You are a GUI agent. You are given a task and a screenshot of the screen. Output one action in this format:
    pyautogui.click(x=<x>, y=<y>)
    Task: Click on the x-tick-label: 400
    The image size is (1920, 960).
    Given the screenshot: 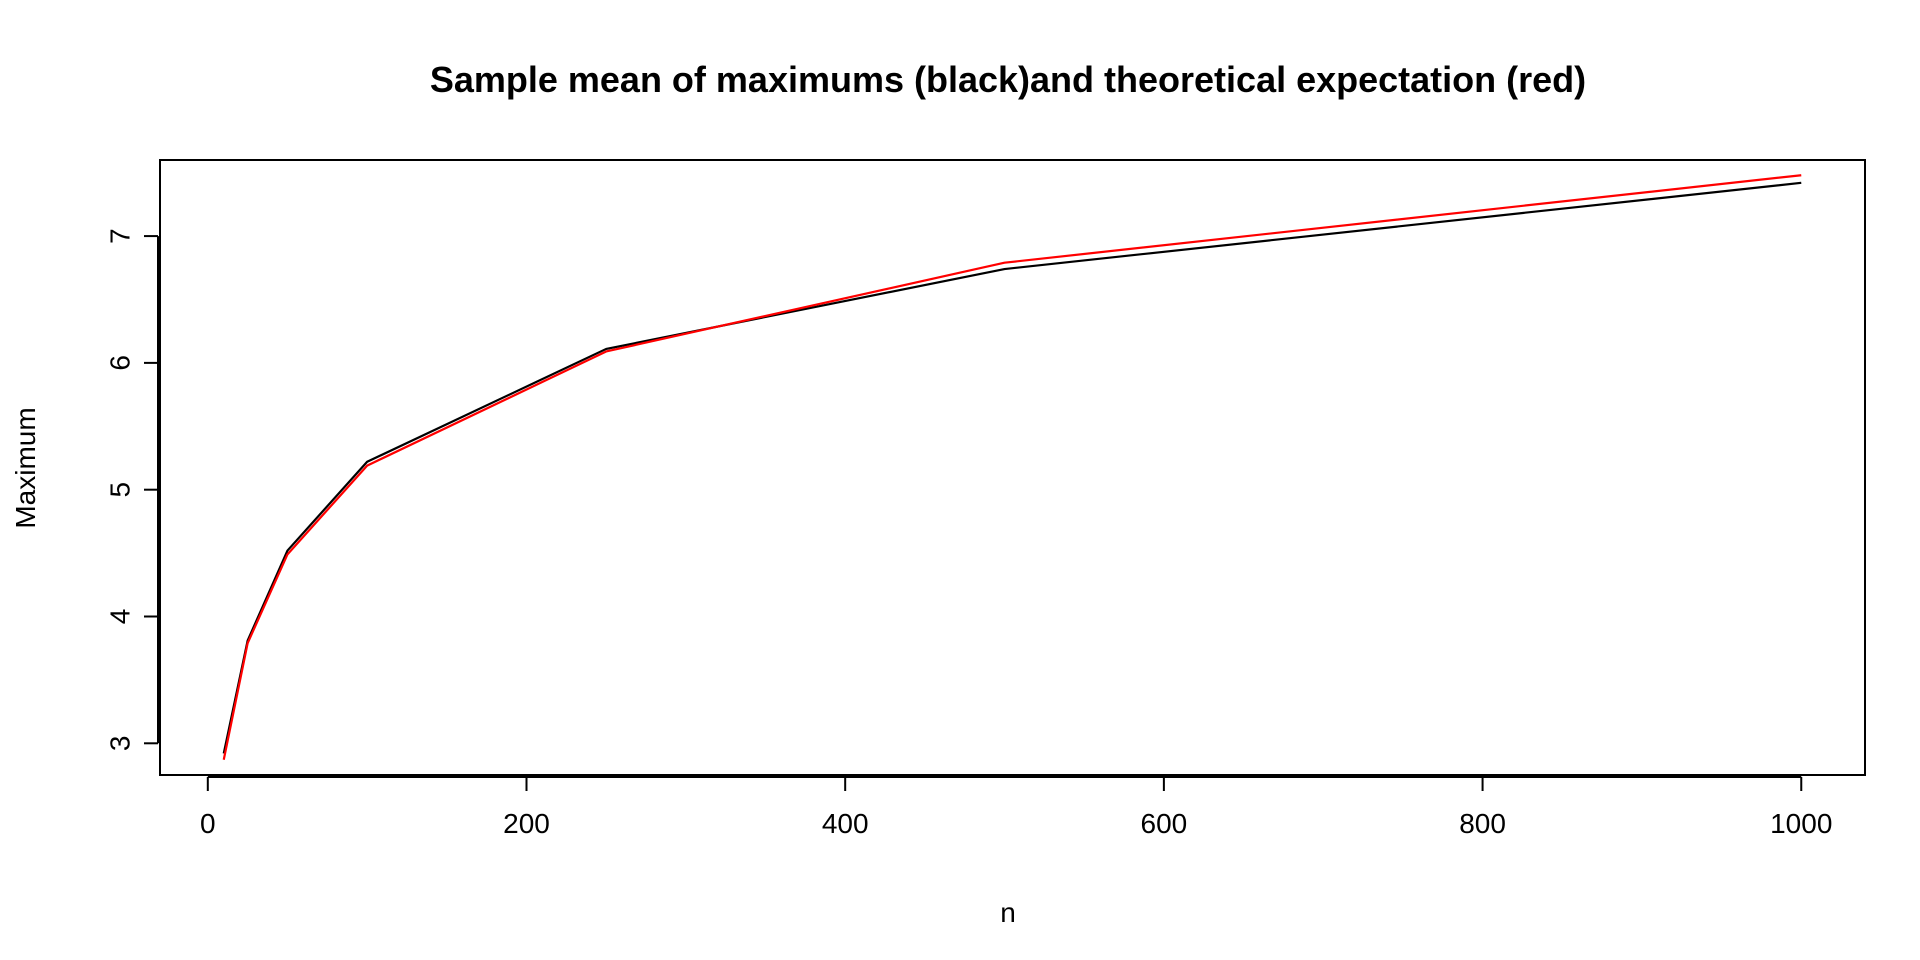 What is the action you would take?
    pyautogui.click(x=845, y=823)
    